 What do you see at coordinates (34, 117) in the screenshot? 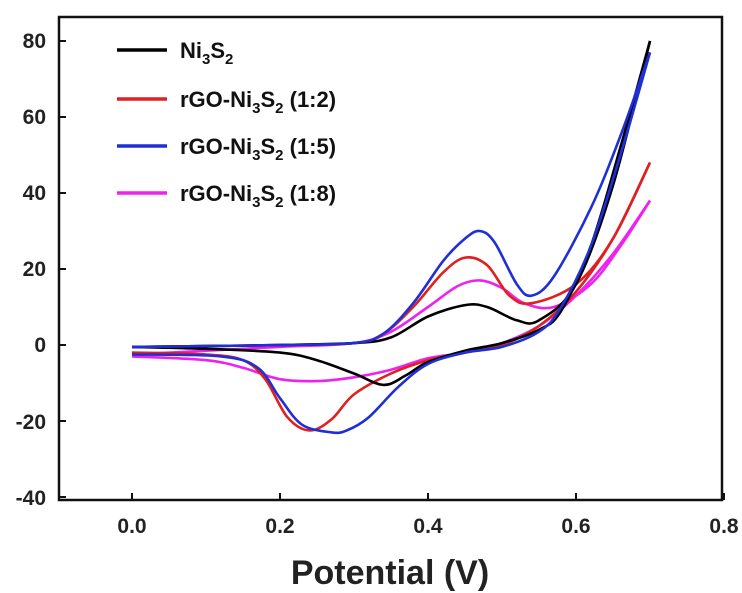
I see `y-tick-label-5: 60` at bounding box center [34, 117].